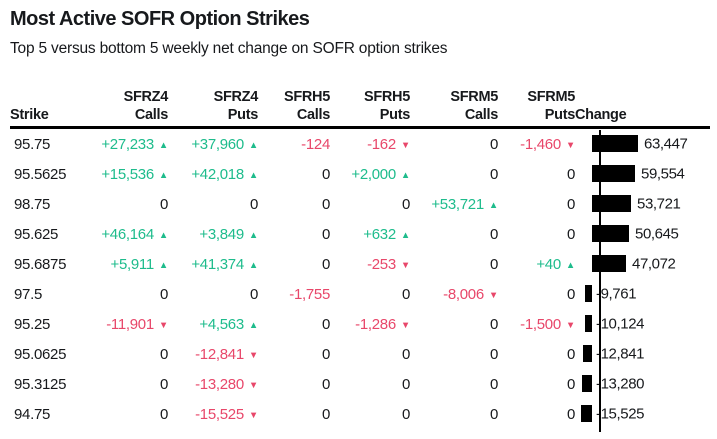 Image resolution: width=717 pixels, height=439 pixels. I want to click on value-cell: -162 ▼, so click(370, 144).